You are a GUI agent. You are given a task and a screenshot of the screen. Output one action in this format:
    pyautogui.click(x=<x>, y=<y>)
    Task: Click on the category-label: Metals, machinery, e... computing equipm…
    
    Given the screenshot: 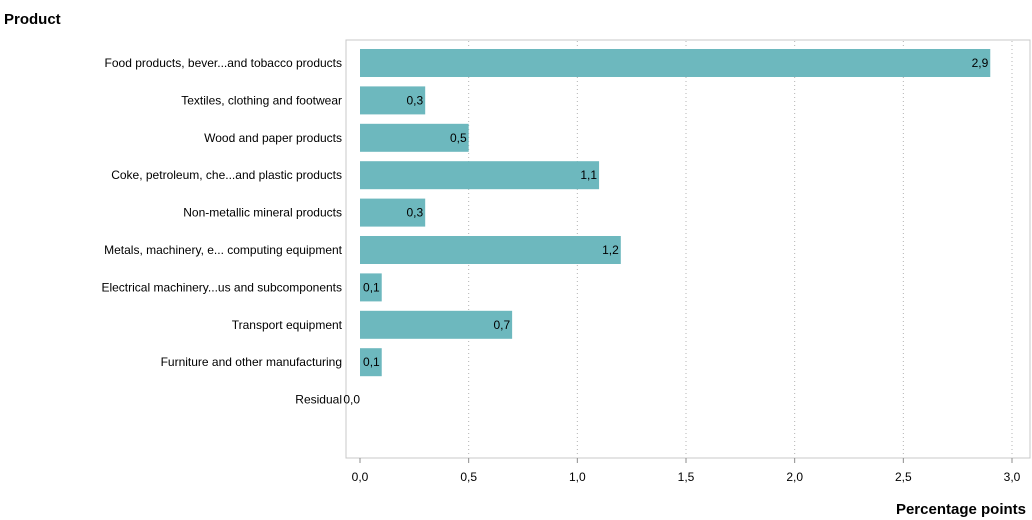 What is the action you would take?
    pyautogui.click(x=223, y=250)
    